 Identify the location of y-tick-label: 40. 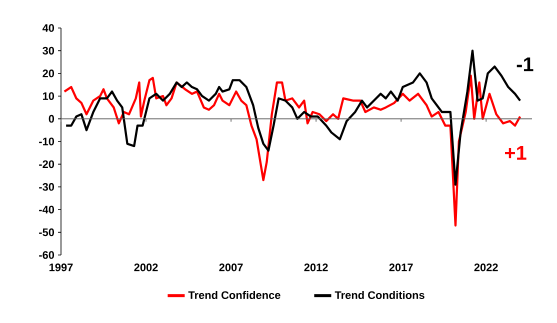
(48, 28).